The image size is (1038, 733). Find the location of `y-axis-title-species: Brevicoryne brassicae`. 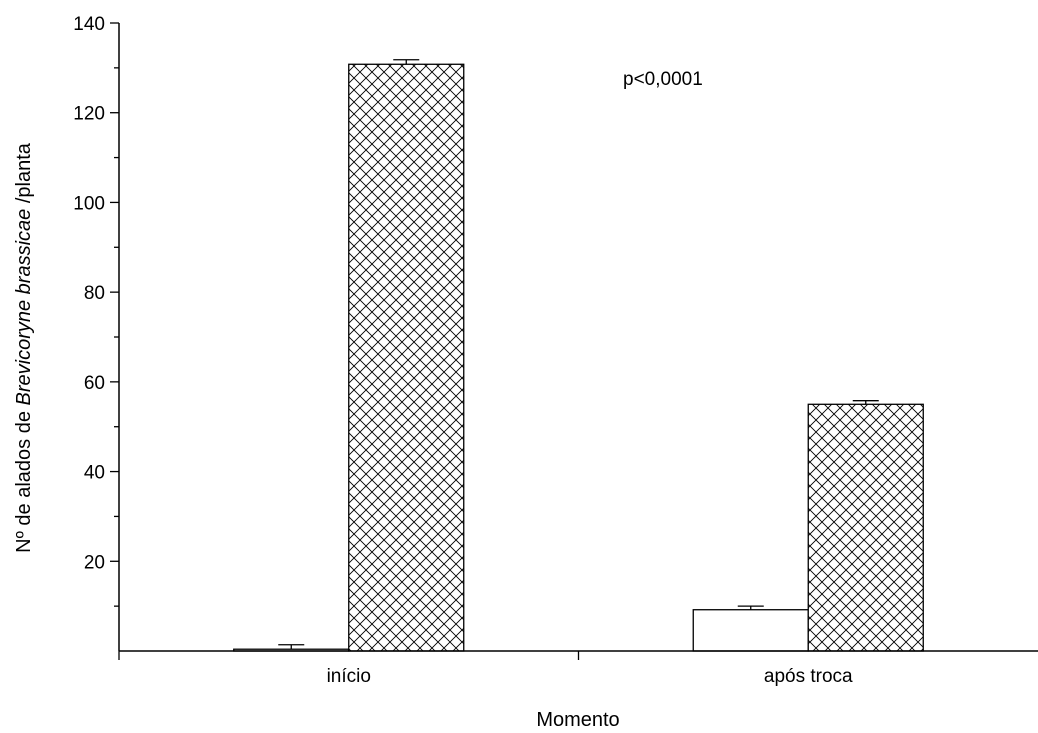

y-axis-title-species: Brevicoryne brassicae is located at coordinates (24, 307).